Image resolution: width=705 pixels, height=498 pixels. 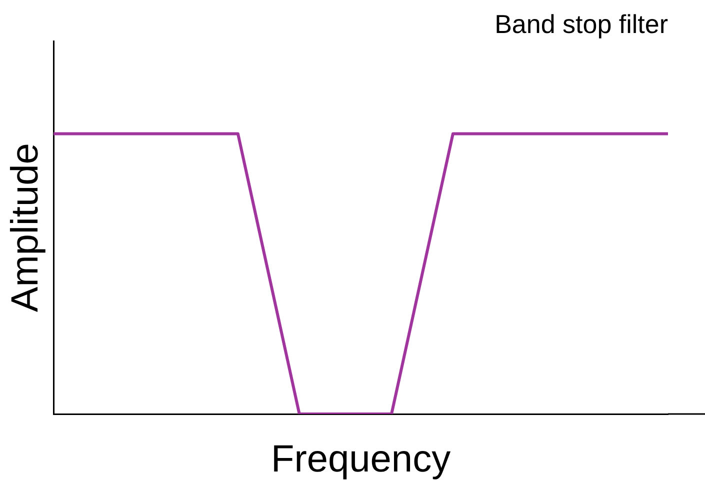 I want to click on x-axis-title: Frequency, so click(x=361, y=459).